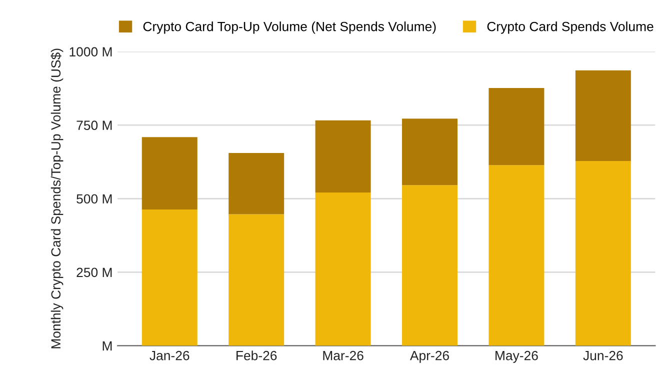 The image size is (672, 382). I want to click on y-tick-label: 750 M, so click(94, 125).